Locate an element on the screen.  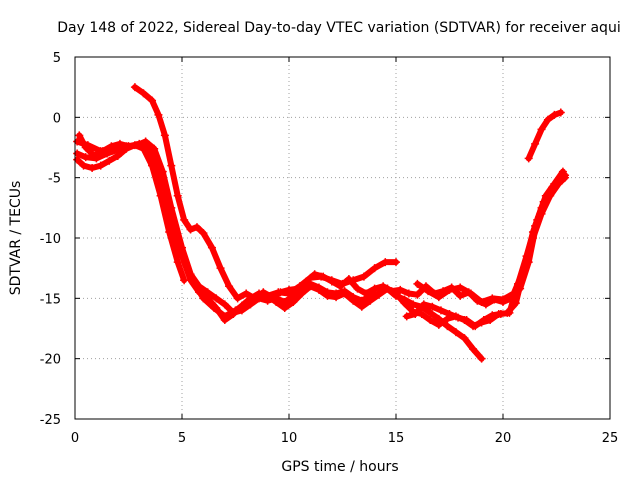
y-tick-label: -25 is located at coordinates (50, 420).